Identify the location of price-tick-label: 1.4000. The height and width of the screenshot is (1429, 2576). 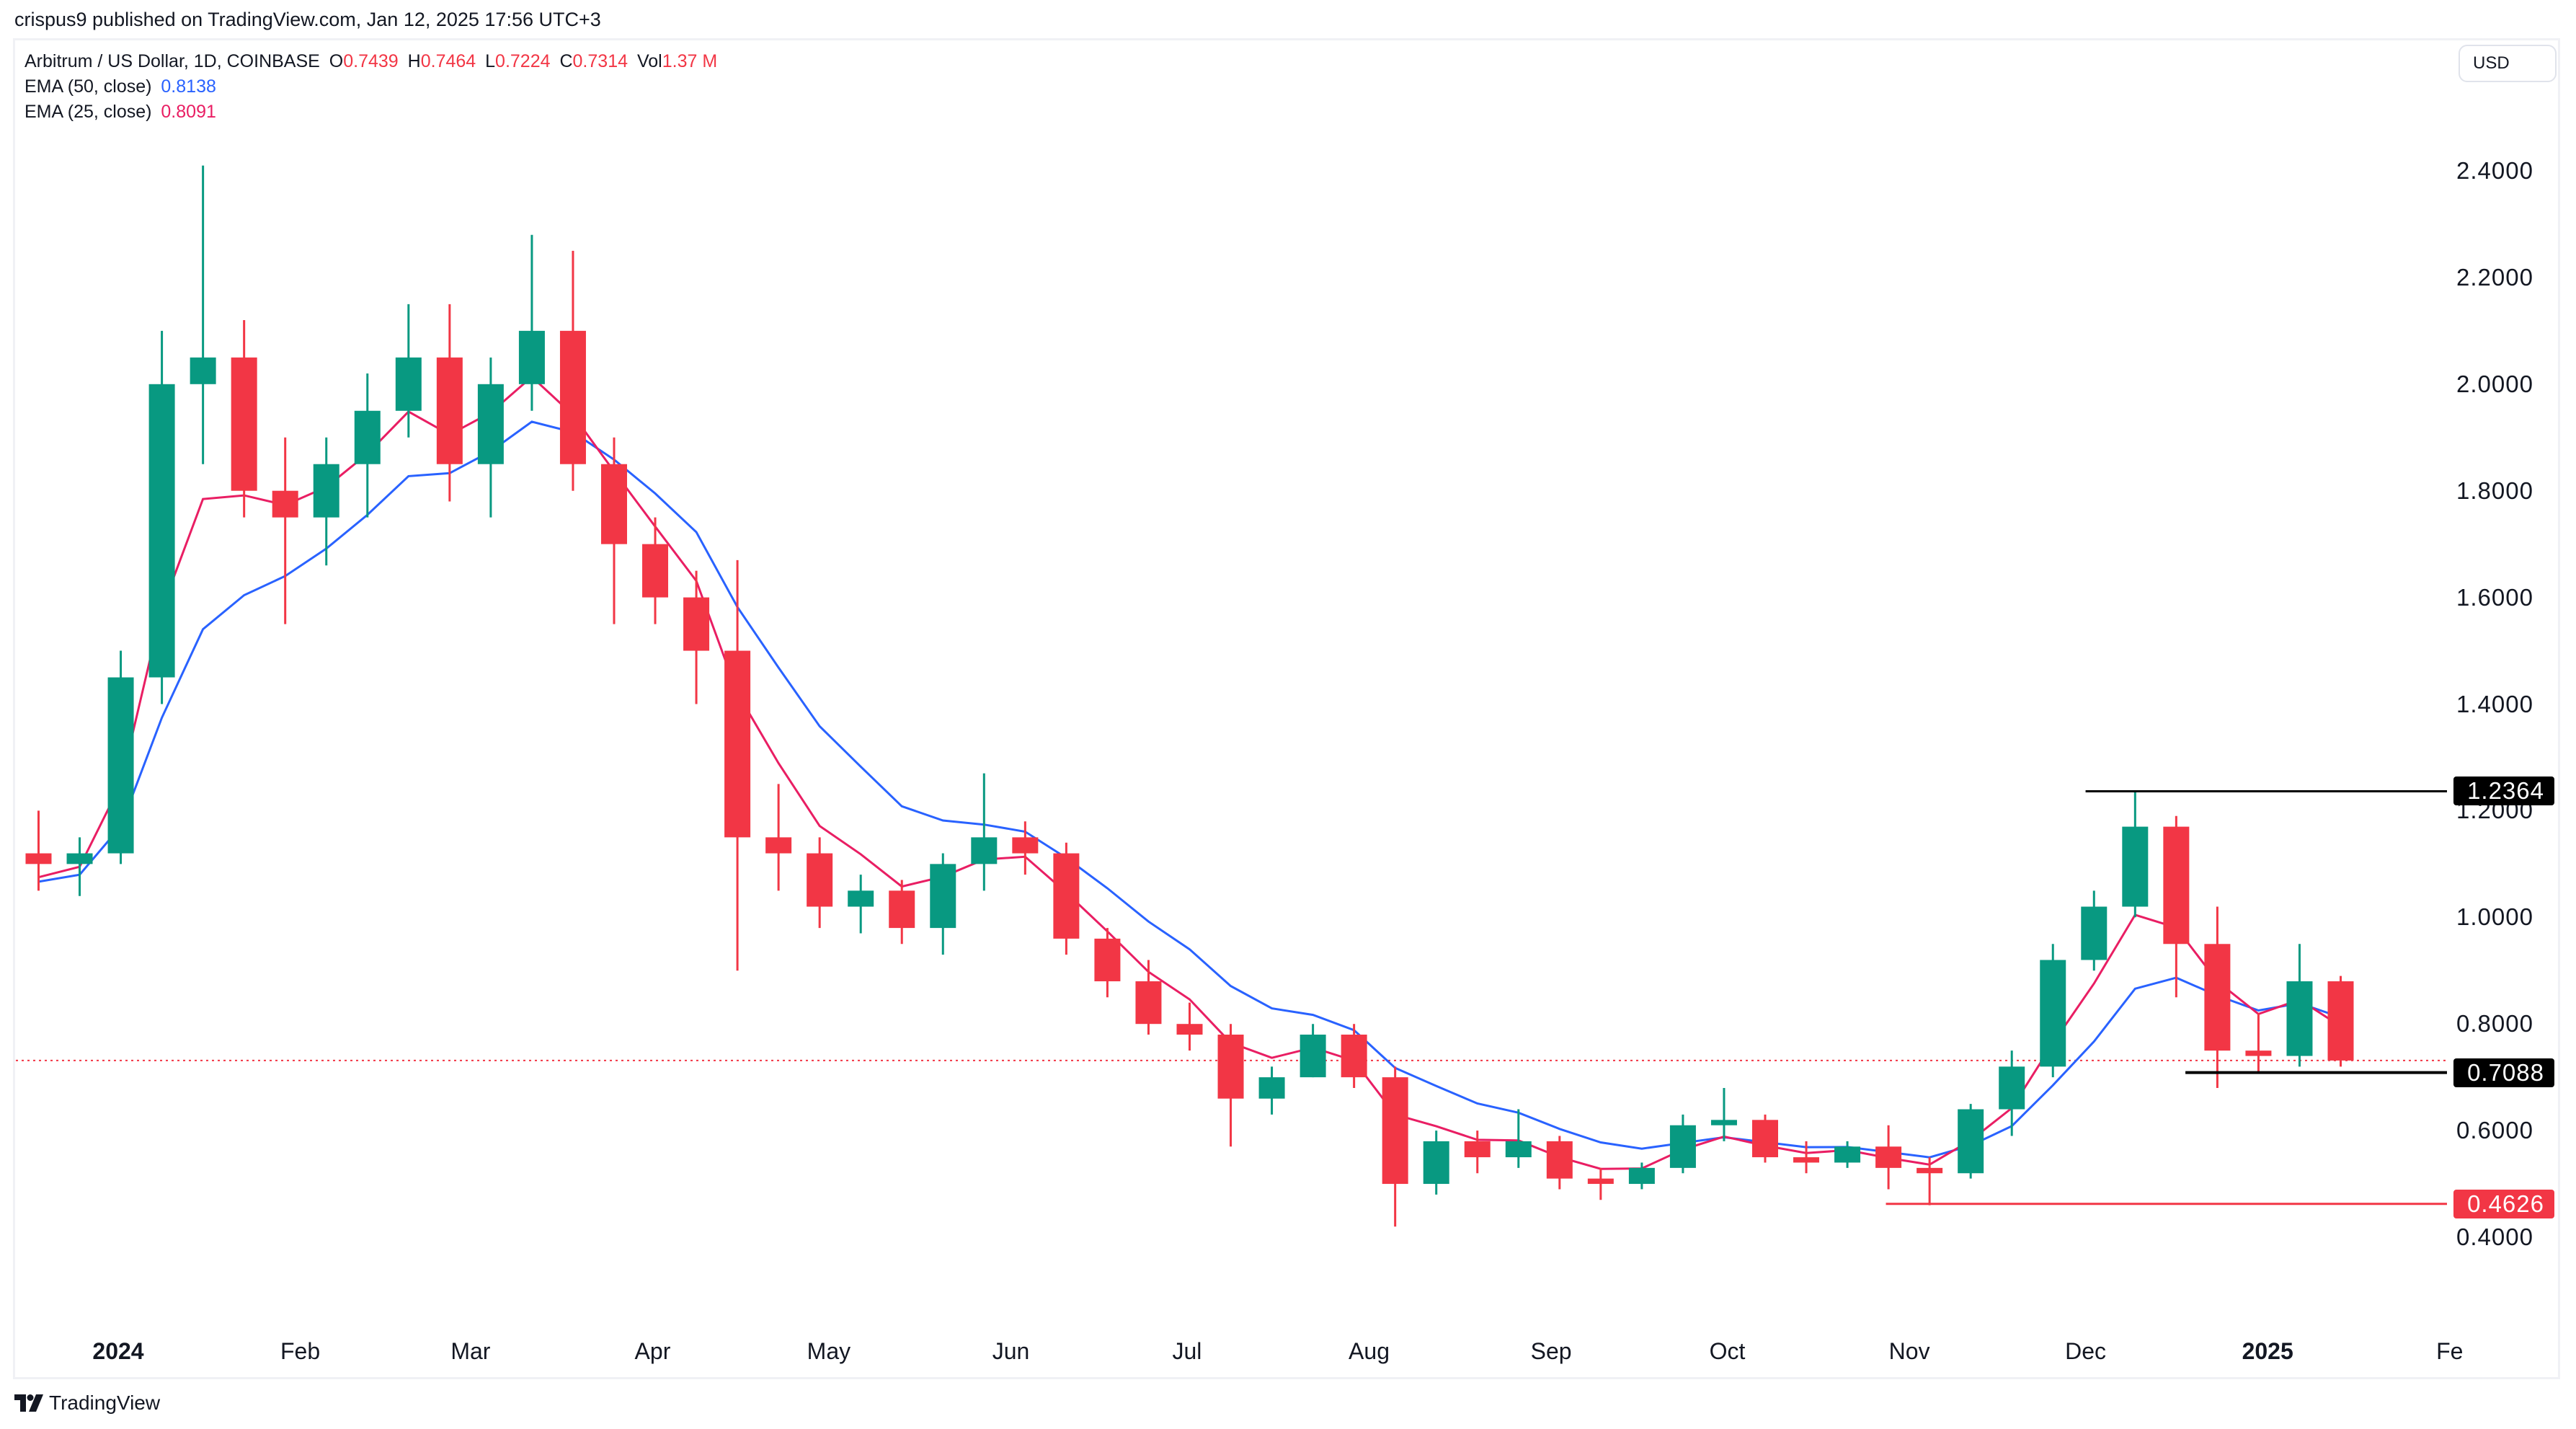
(2494, 704).